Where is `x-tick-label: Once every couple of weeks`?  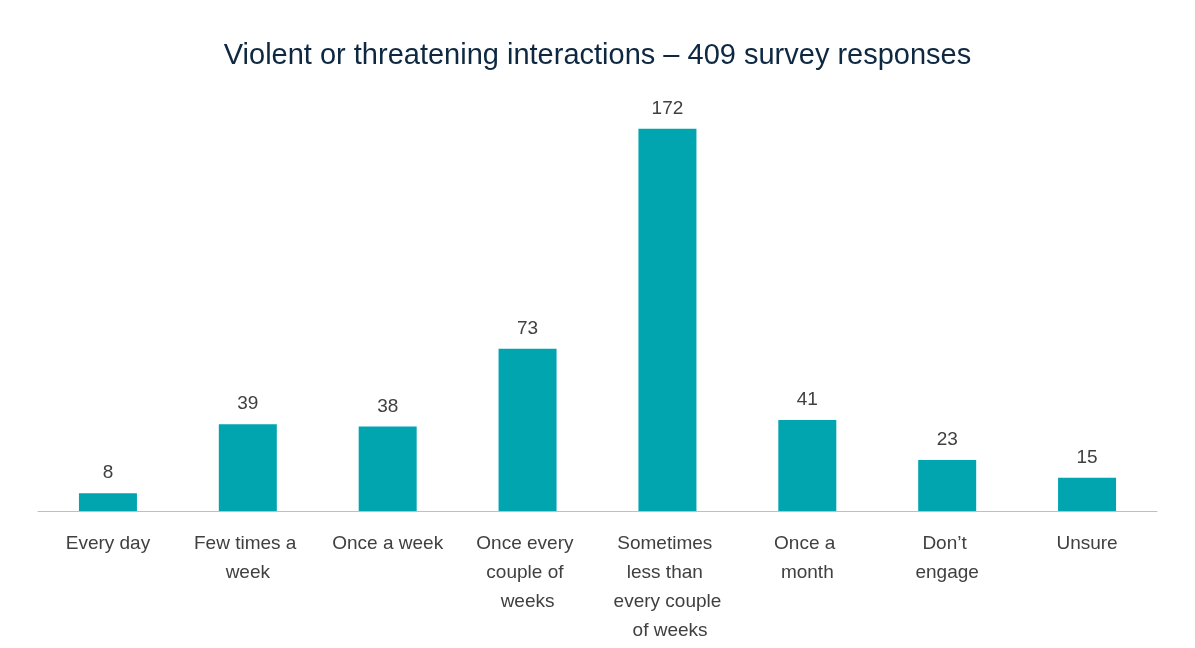
x-tick-label: Once every couple of weeks is located at coordinates (527, 571).